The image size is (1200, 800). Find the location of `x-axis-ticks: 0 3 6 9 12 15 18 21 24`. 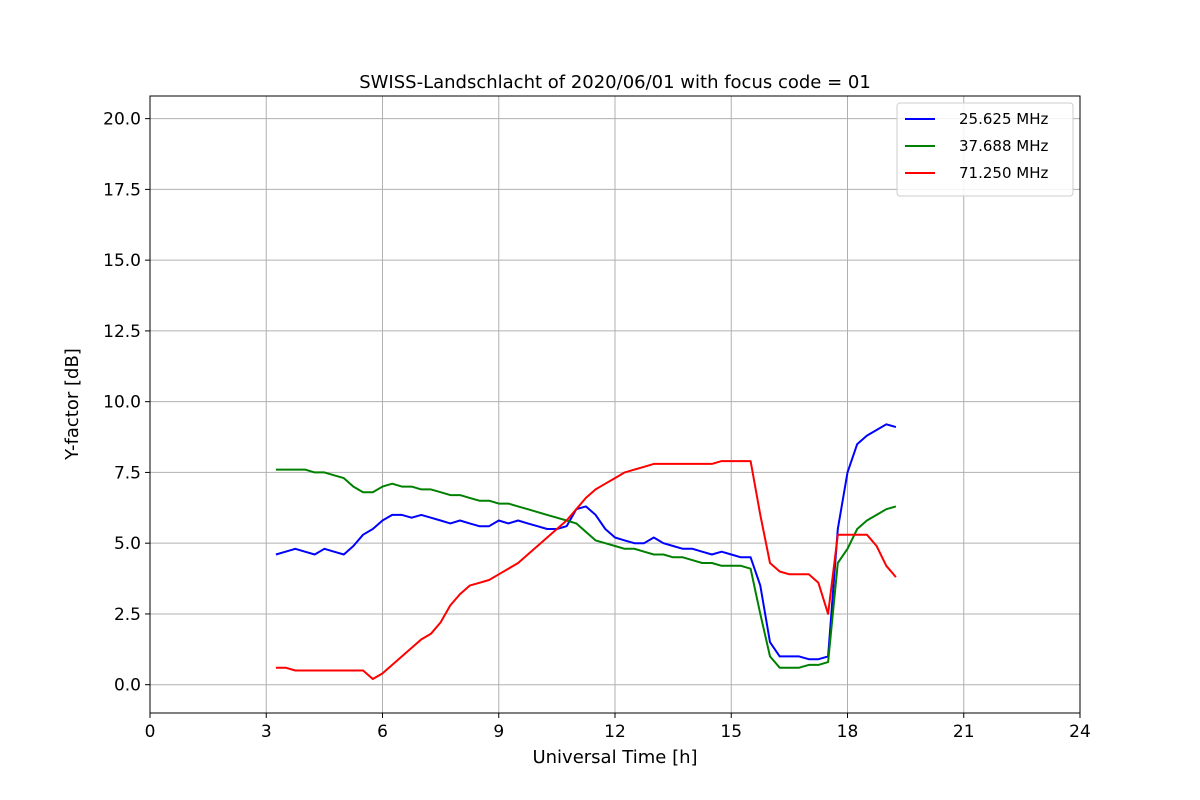

x-axis-ticks: 0 3 6 9 12 15 18 21 24 is located at coordinates (618, 727).